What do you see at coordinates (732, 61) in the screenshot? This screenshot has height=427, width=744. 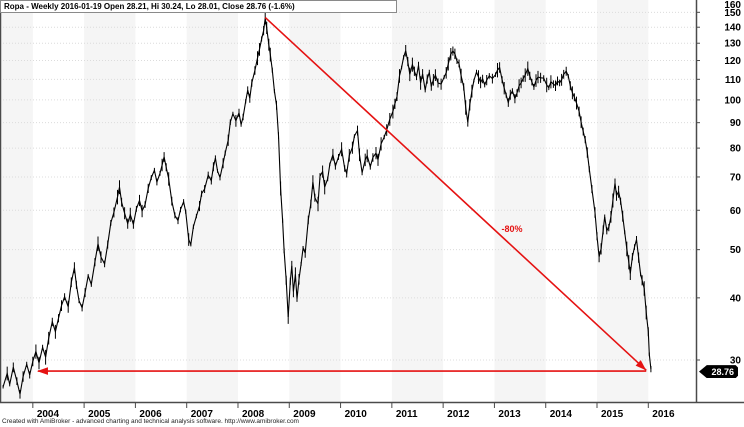 I see `y-axis-label: 120` at bounding box center [732, 61].